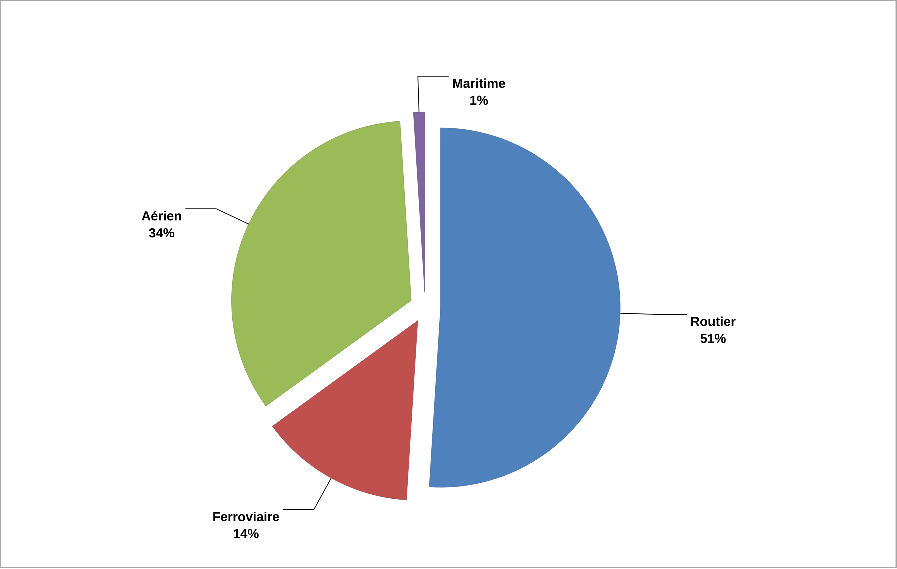 Image resolution: width=897 pixels, height=569 pixels. I want to click on data-label: 1%, so click(479, 101).